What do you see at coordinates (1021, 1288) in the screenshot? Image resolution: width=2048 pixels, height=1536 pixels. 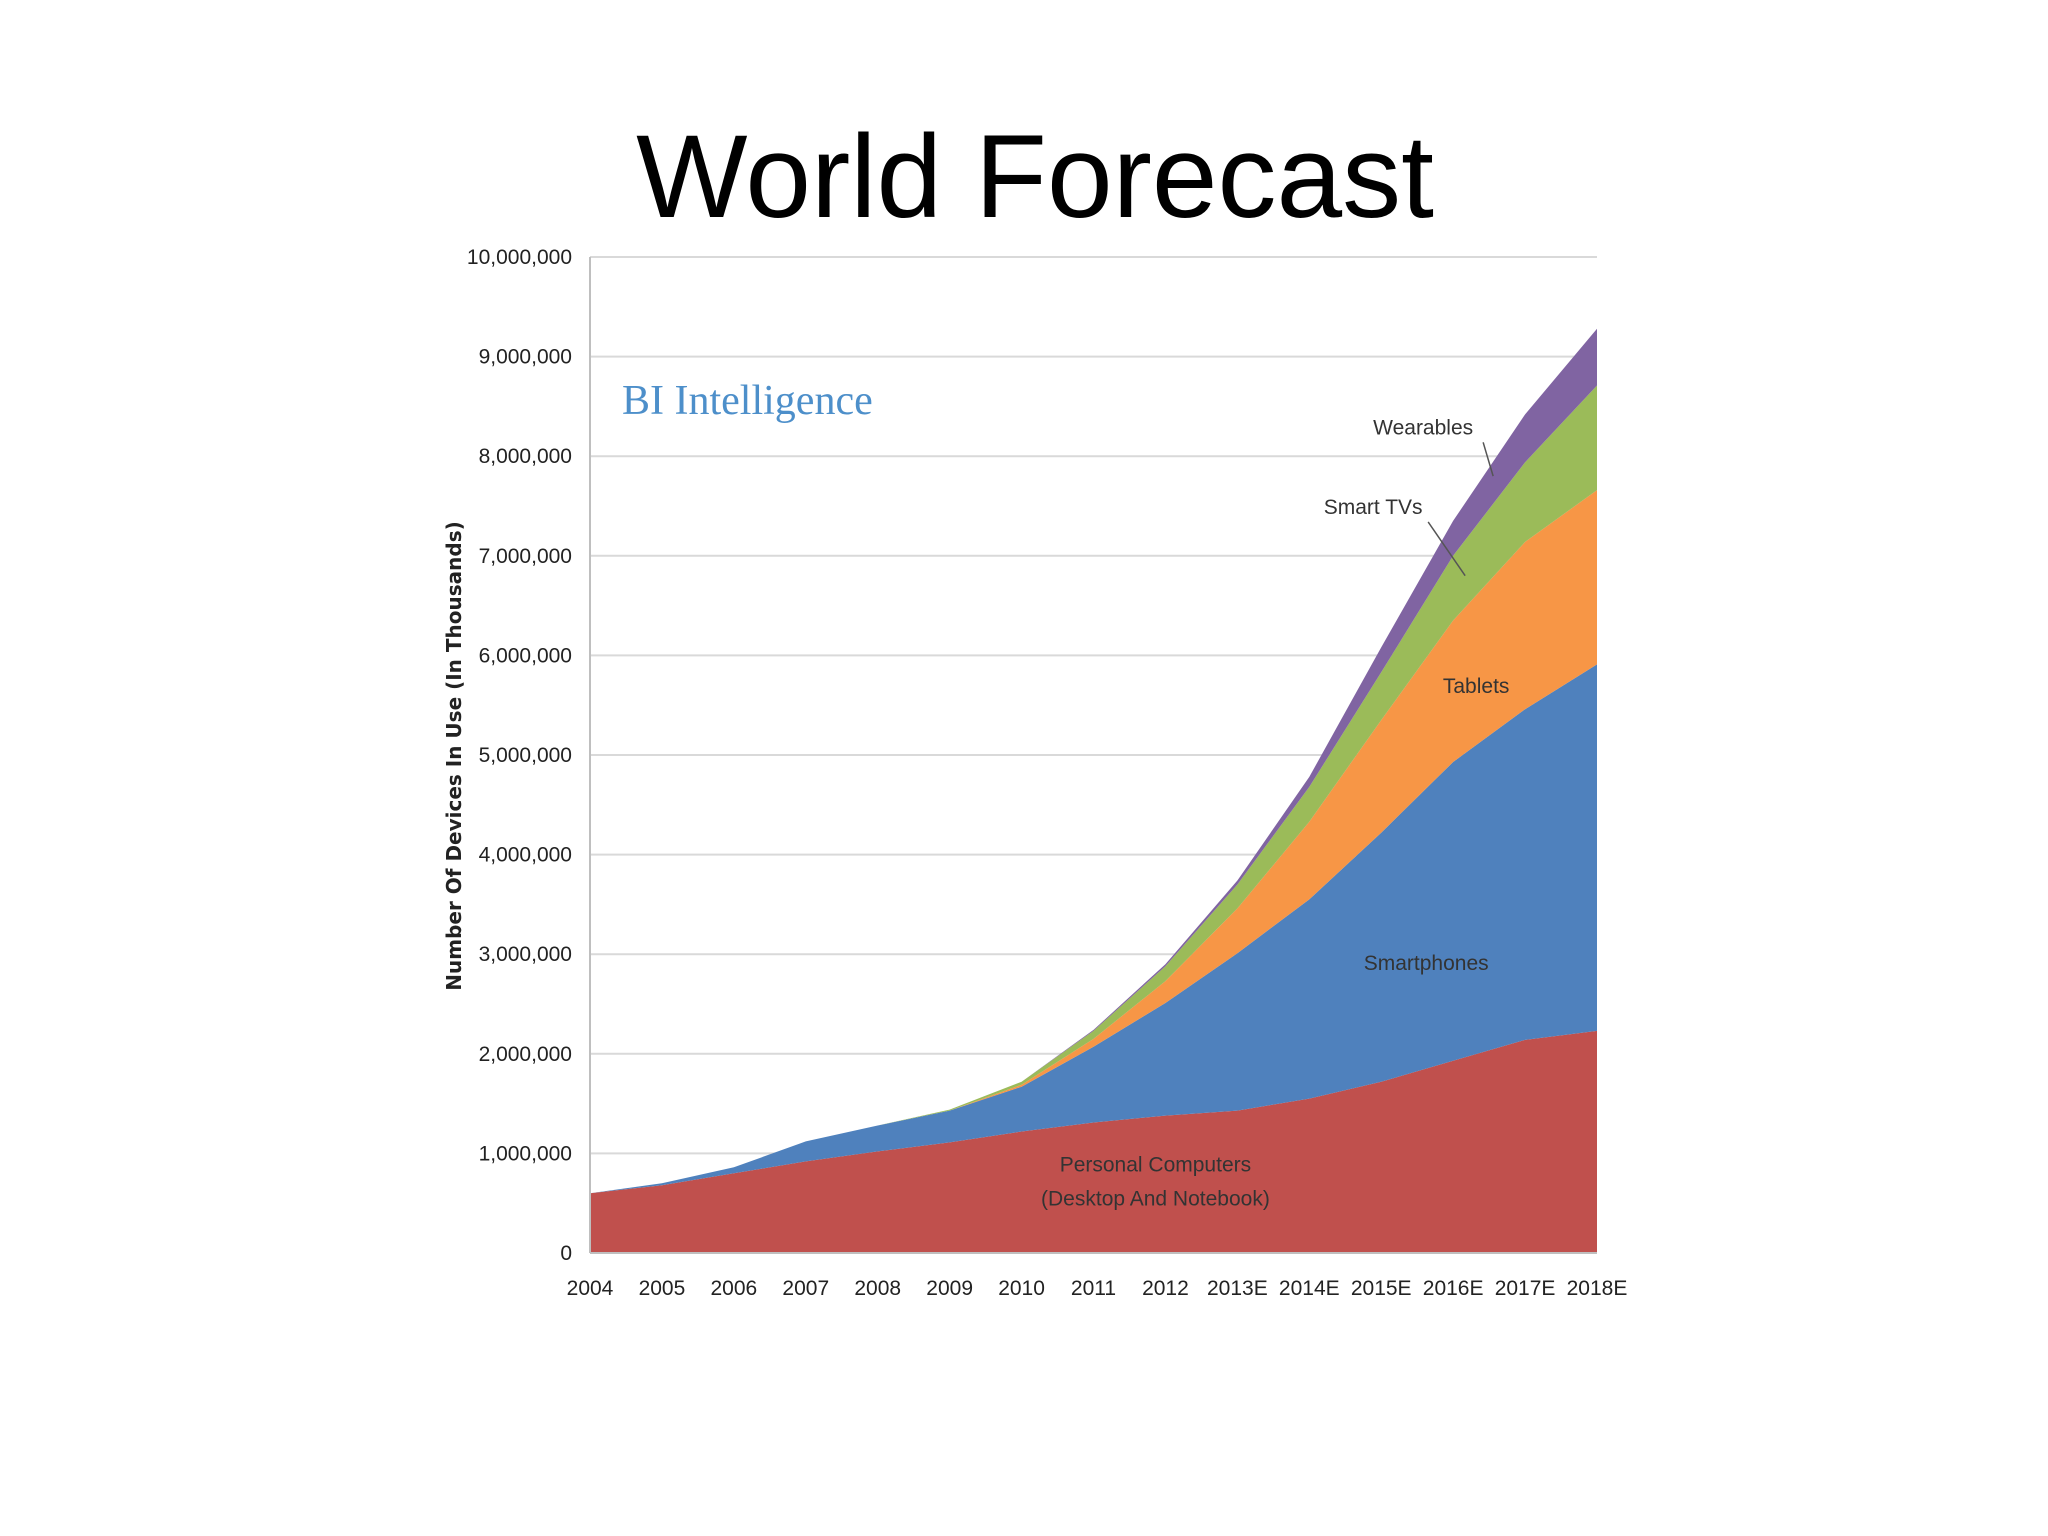 I see `x-tick-label: 2010` at bounding box center [1021, 1288].